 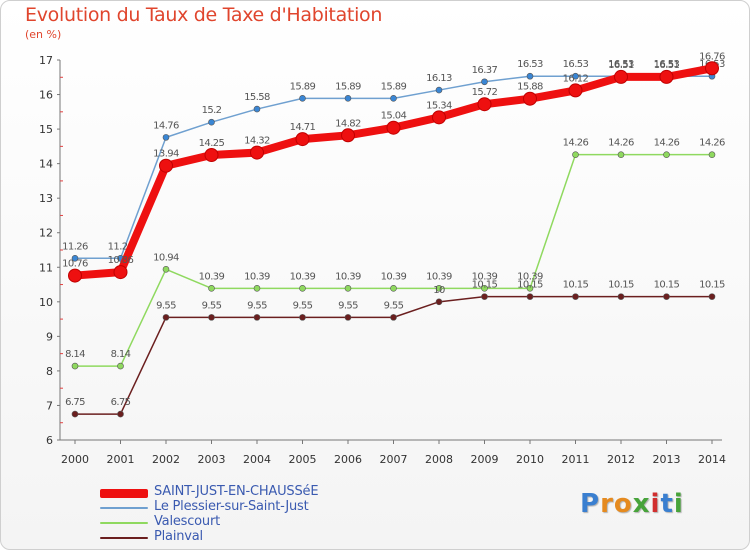 What do you see at coordinates (530, 459) in the screenshot?
I see `x-tick-label: 2010` at bounding box center [530, 459].